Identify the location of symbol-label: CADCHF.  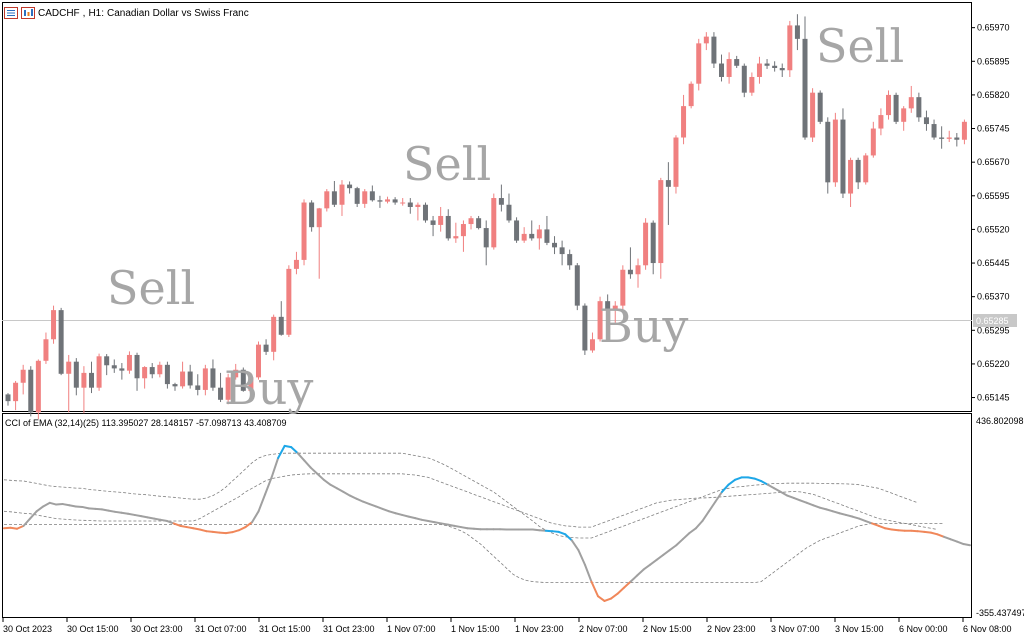
(59, 13).